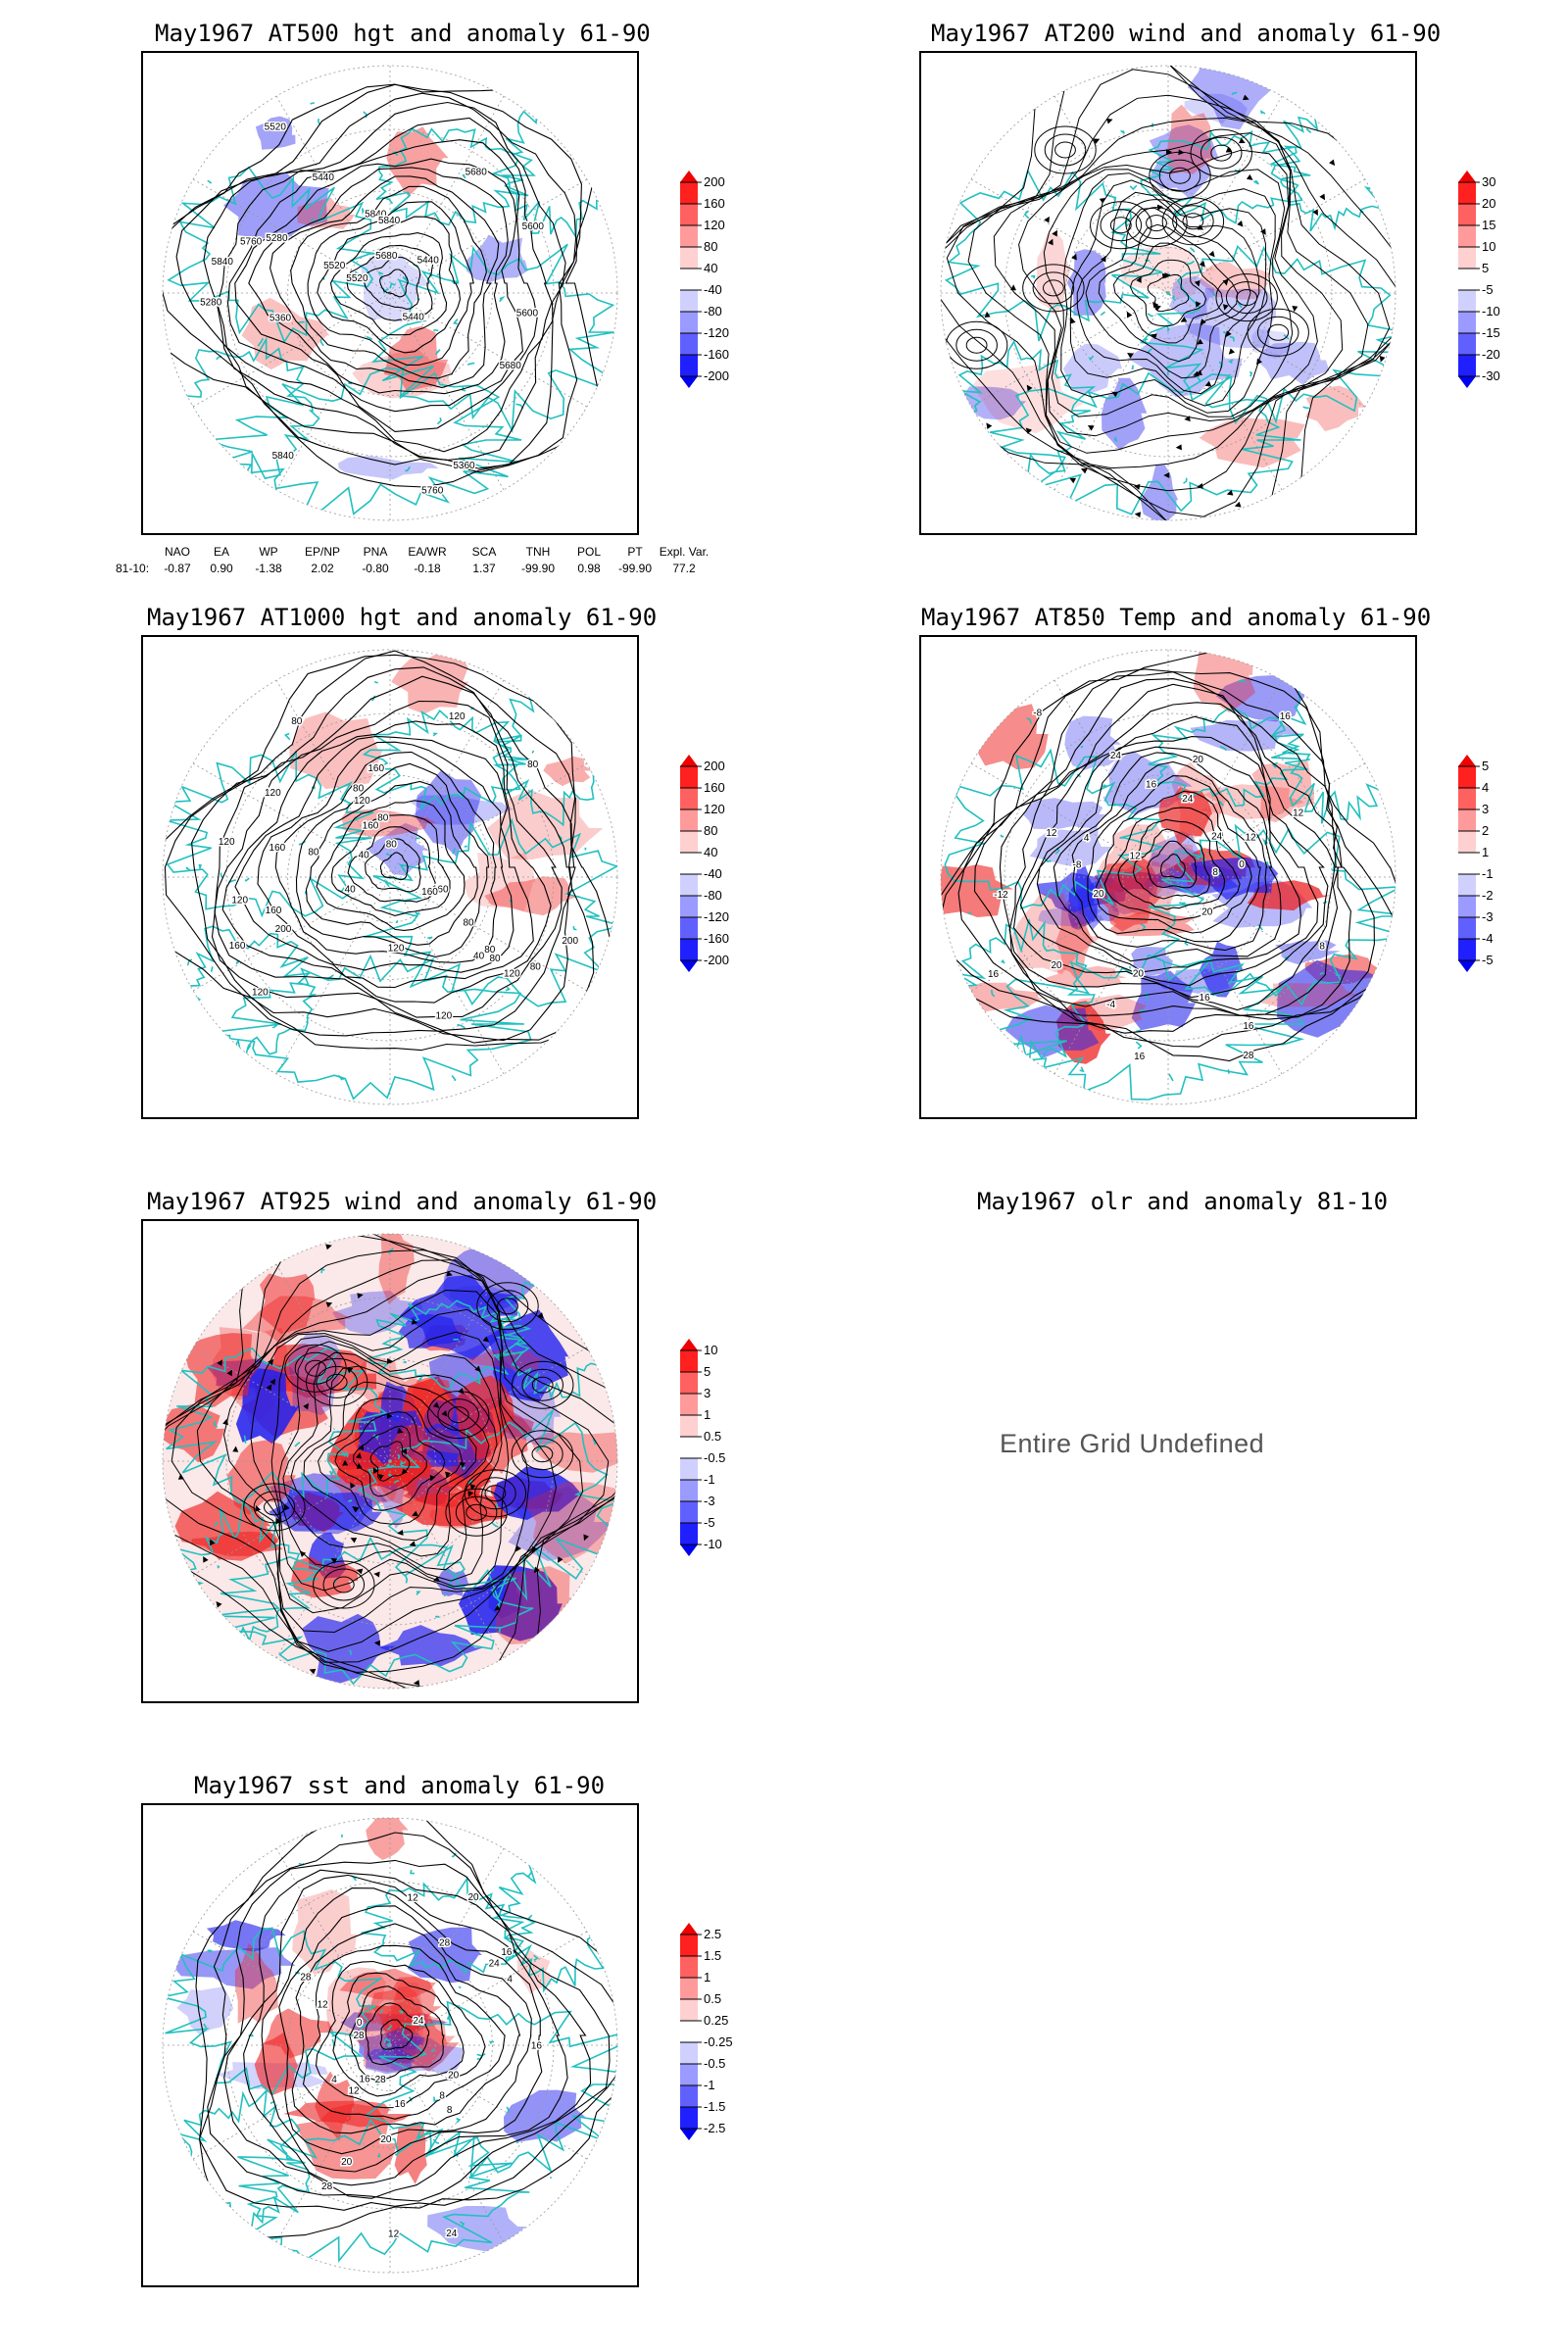 The width and height of the screenshot is (1568, 2352). What do you see at coordinates (223, 262) in the screenshot?
I see `contour-label: 5840` at bounding box center [223, 262].